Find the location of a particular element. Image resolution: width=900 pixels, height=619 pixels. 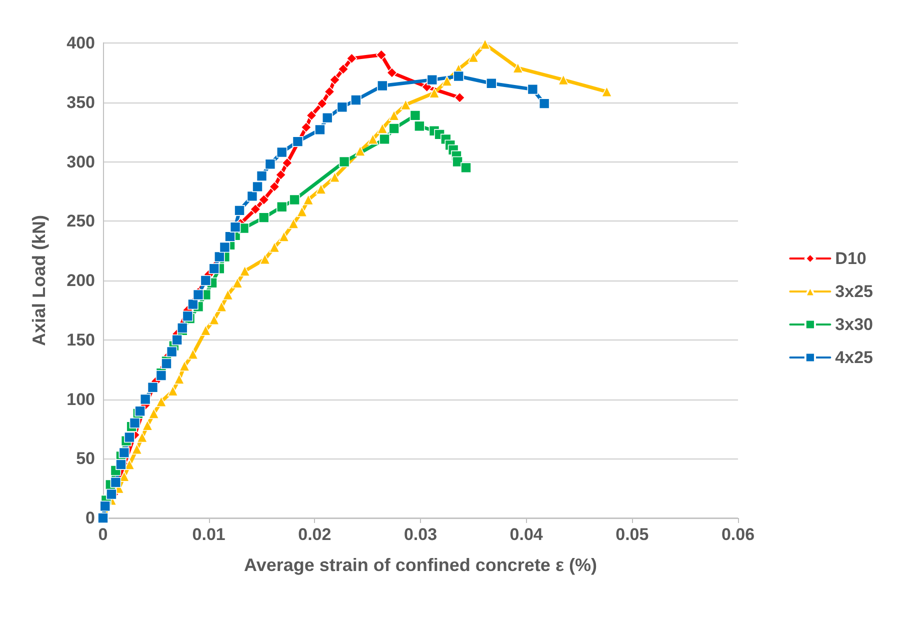

x-tick-label: 0 is located at coordinates (103, 534).